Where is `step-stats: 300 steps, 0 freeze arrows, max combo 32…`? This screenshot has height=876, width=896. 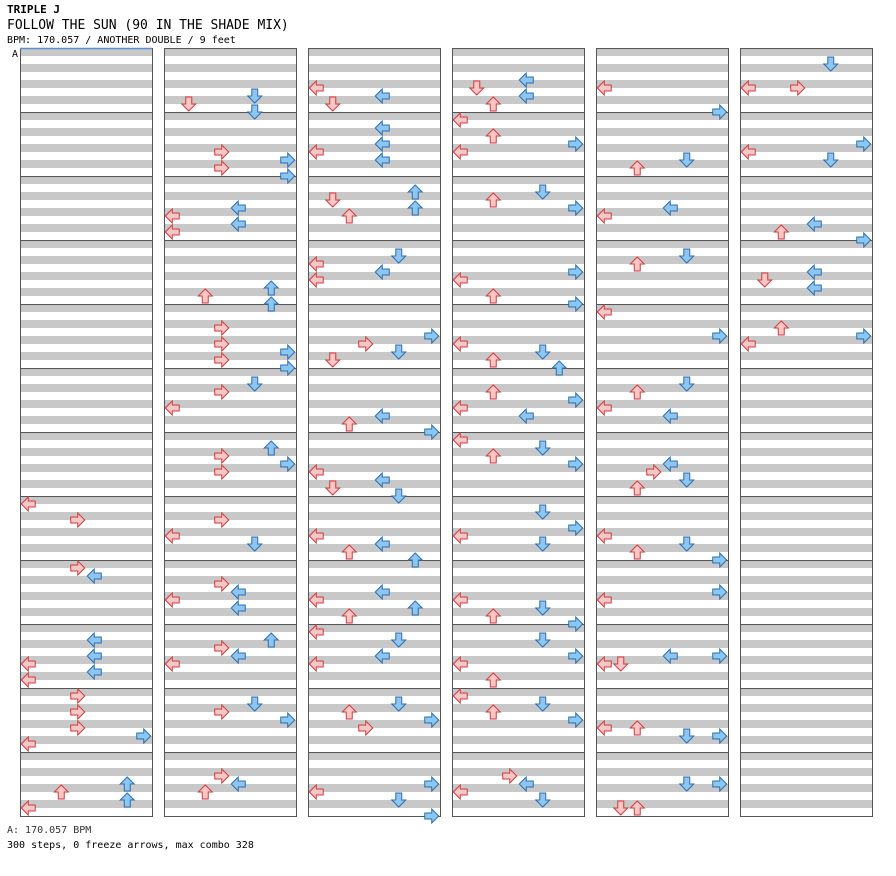 step-stats: 300 steps, 0 freeze arrows, max combo 32… is located at coordinates (130, 845).